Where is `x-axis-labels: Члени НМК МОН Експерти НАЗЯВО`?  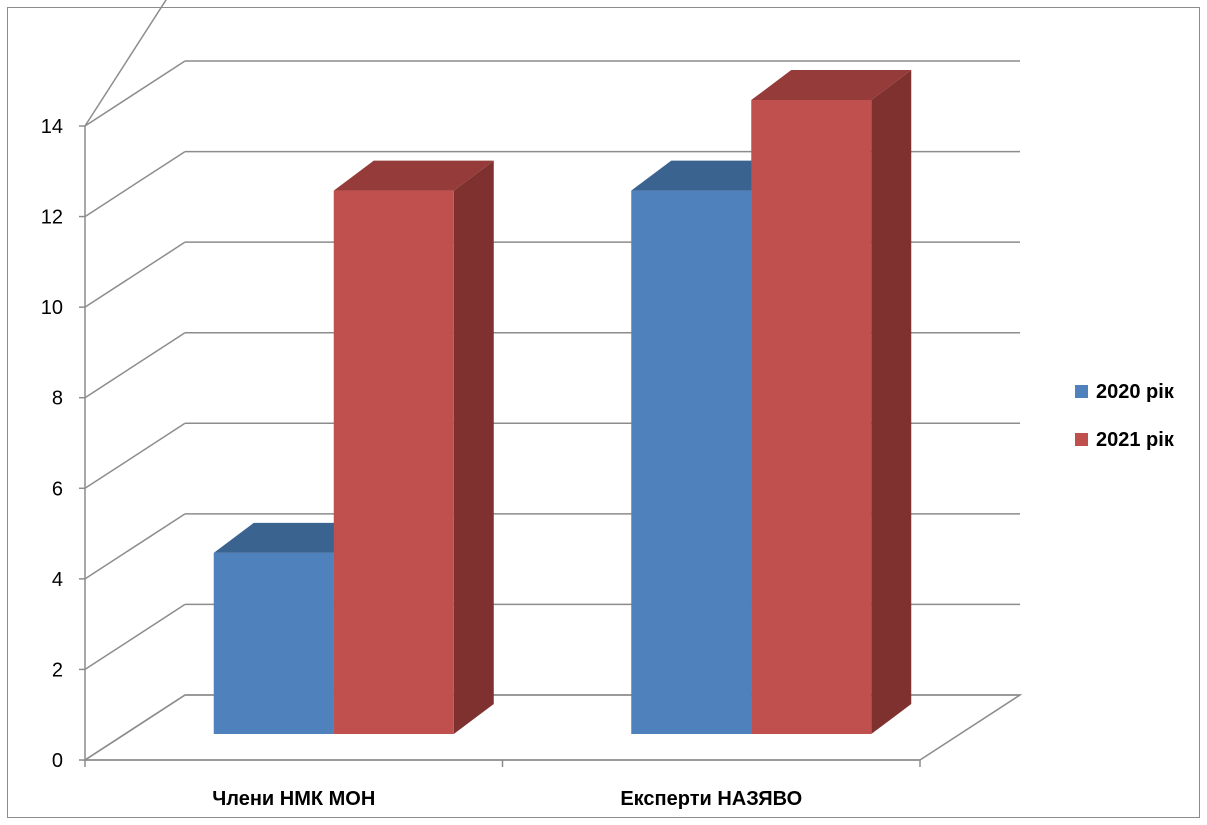 x-axis-labels: Члени НМК МОН Експерти НАЗЯВО is located at coordinates (507, 799).